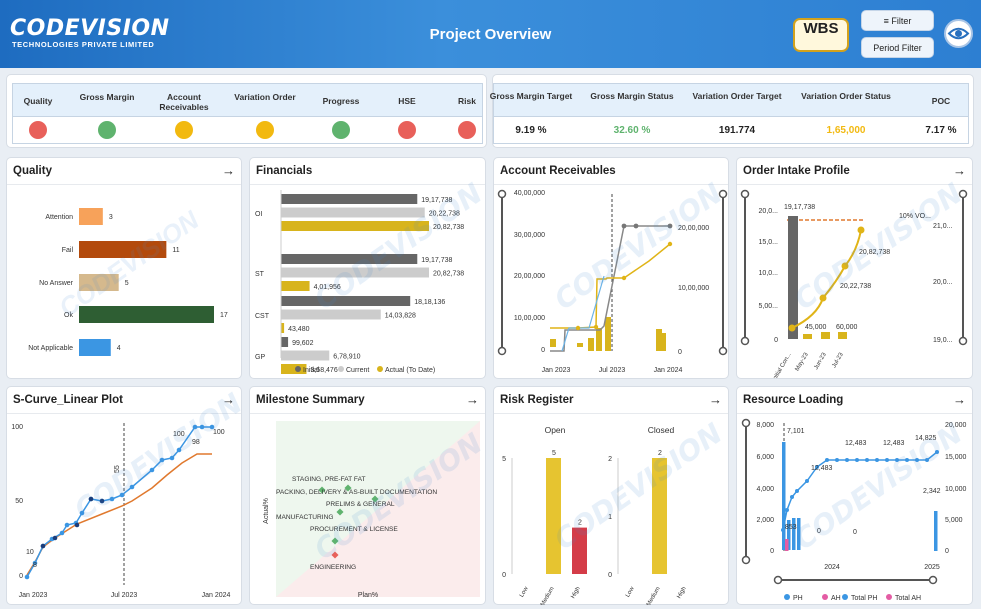 This screenshot has height=609, width=981. What do you see at coordinates (932, 567) in the screenshot?
I see `resource-x-tick: 2025` at bounding box center [932, 567].